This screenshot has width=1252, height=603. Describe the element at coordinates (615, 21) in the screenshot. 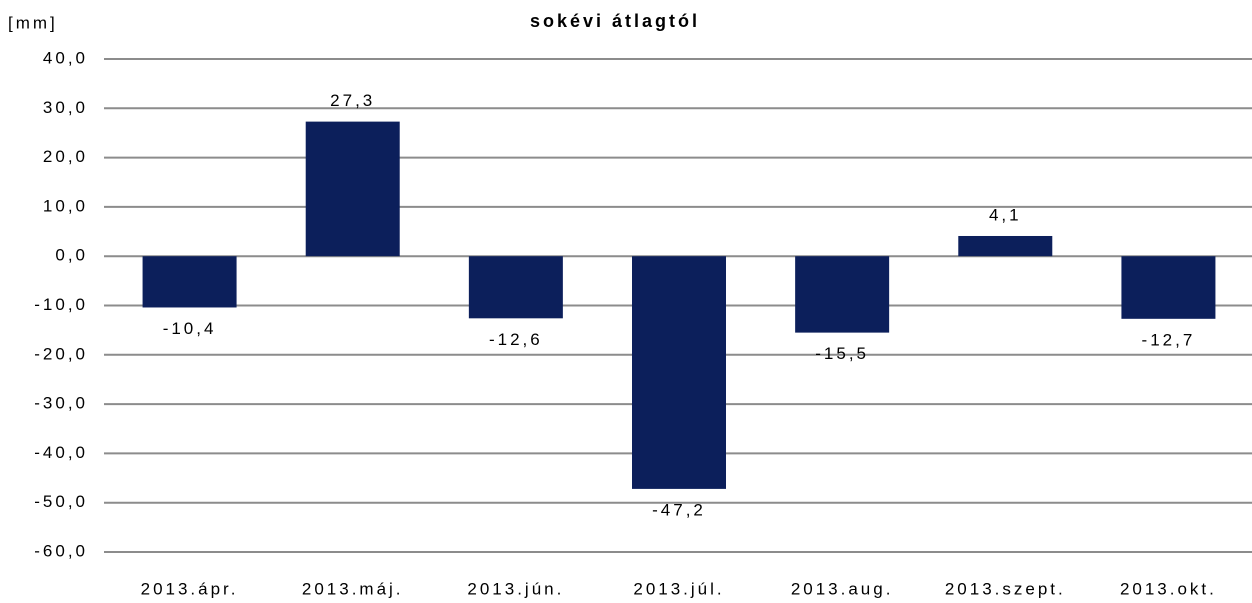

I see `chart-title: sokévi átlagtól` at that location.